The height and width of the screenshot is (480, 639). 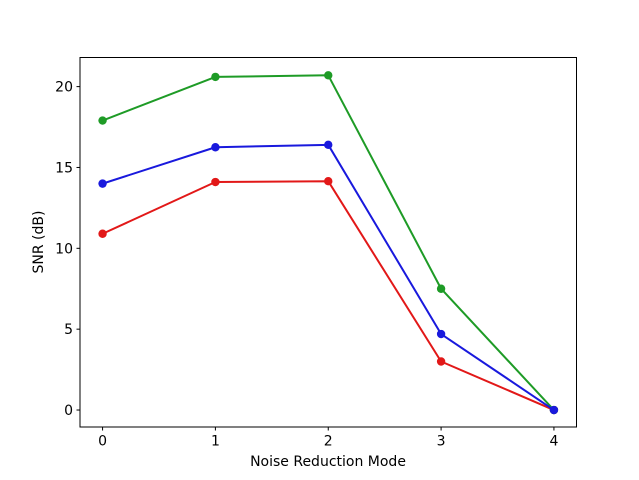 What do you see at coordinates (328, 442) in the screenshot?
I see `x-tick-label: 2` at bounding box center [328, 442].